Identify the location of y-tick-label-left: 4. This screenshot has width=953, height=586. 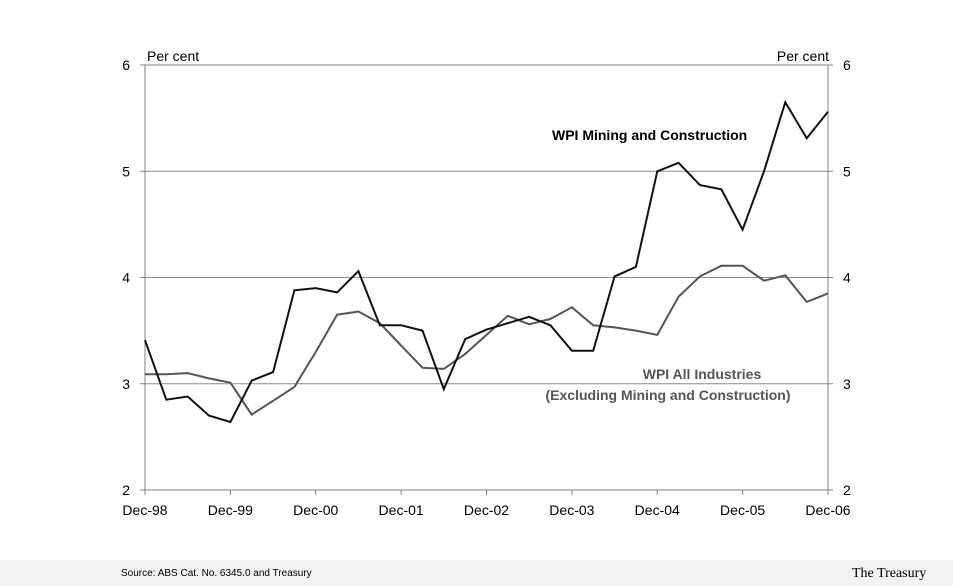
(126, 278).